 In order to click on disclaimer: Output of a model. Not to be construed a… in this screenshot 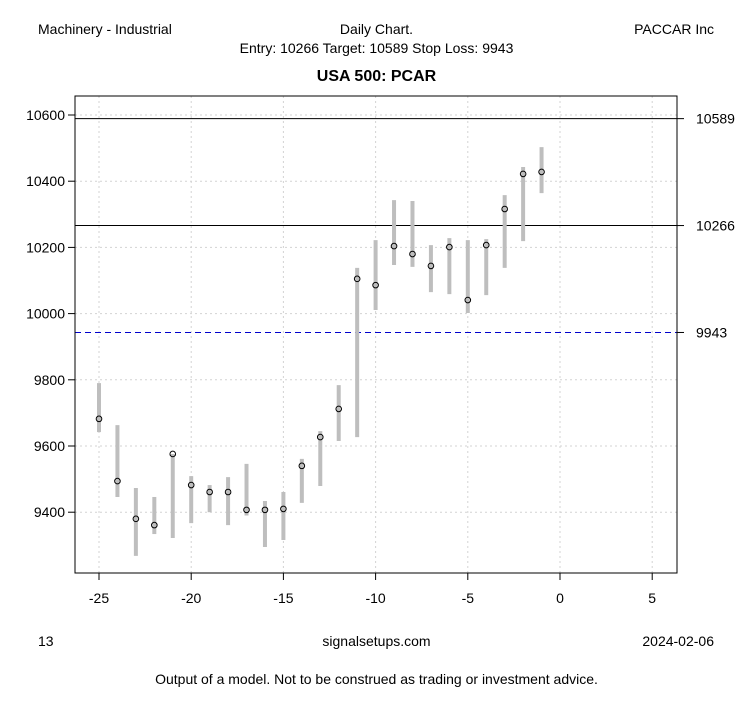, I will do `click(376, 679)`.